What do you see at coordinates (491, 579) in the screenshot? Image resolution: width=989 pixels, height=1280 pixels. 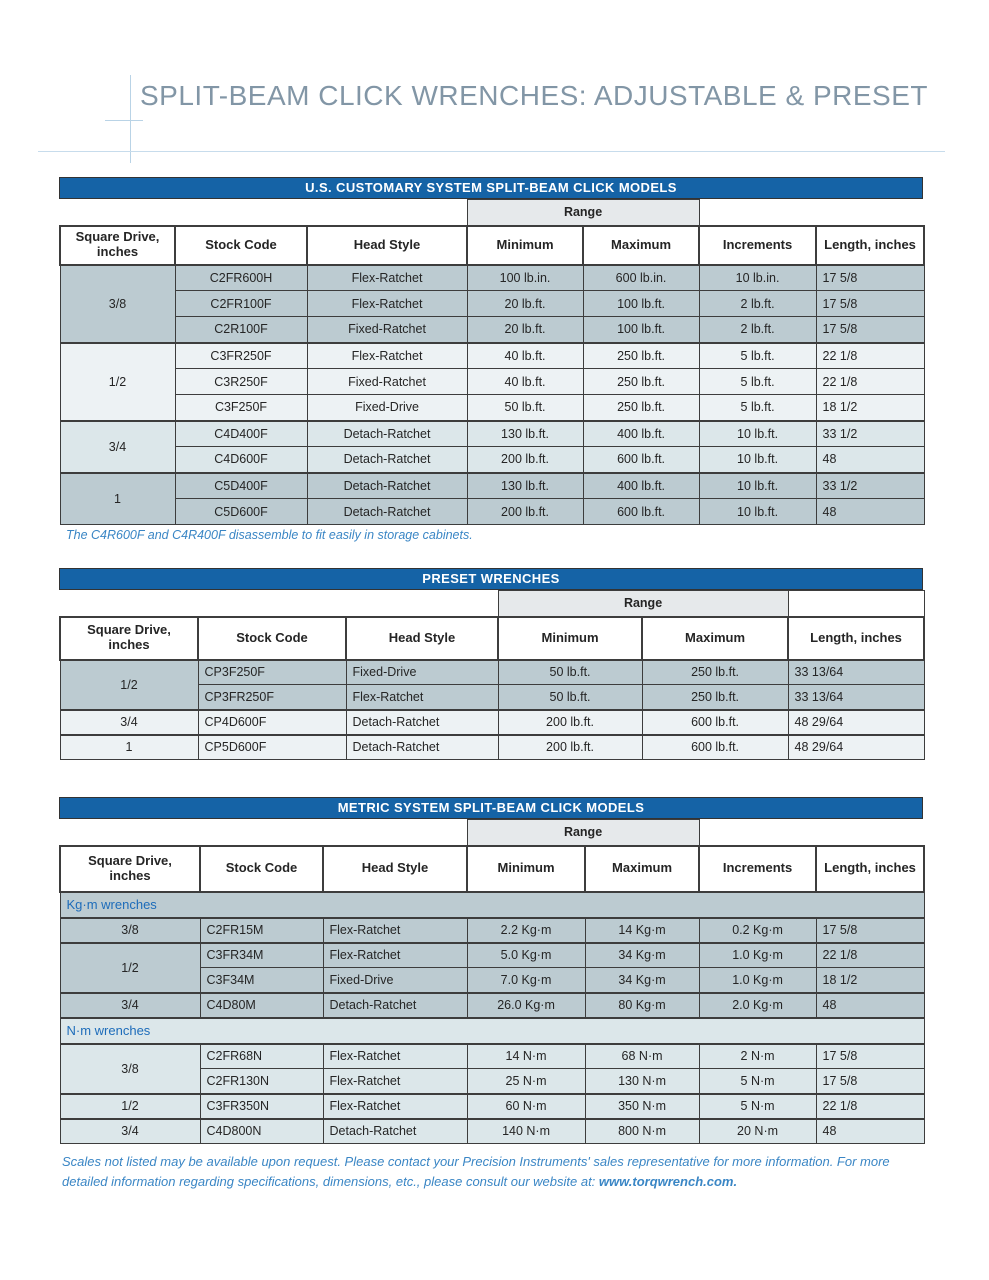 I see `preset-table-title-bar: PRESET WRENCHES` at bounding box center [491, 579].